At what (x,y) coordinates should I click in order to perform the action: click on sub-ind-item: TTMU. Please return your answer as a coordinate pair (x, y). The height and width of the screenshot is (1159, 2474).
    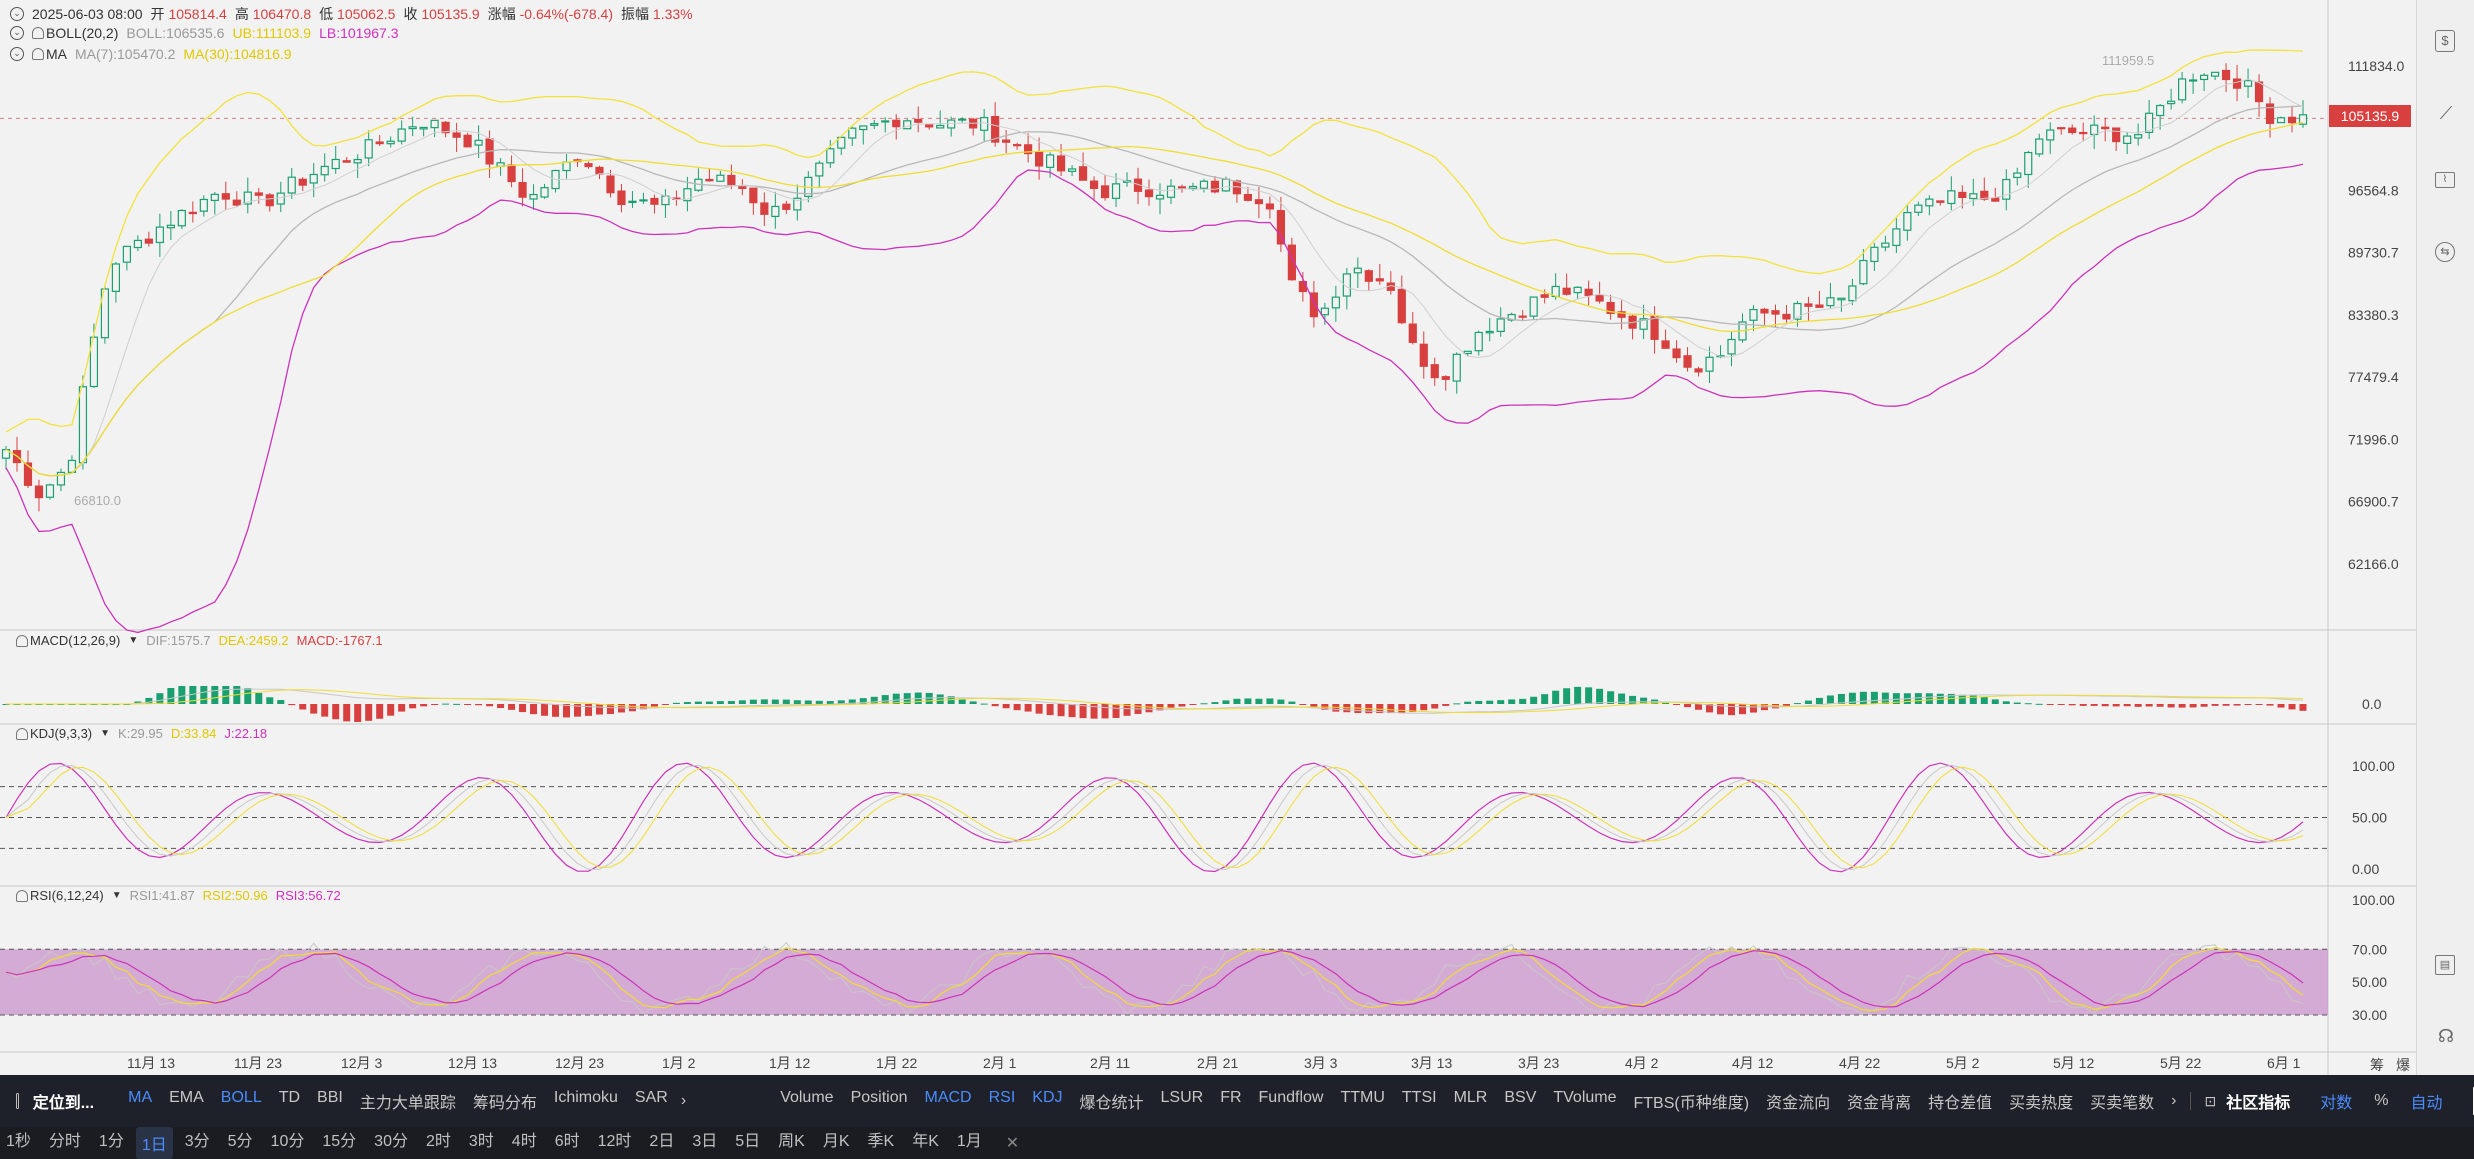
    Looking at the image, I should click on (1362, 1097).